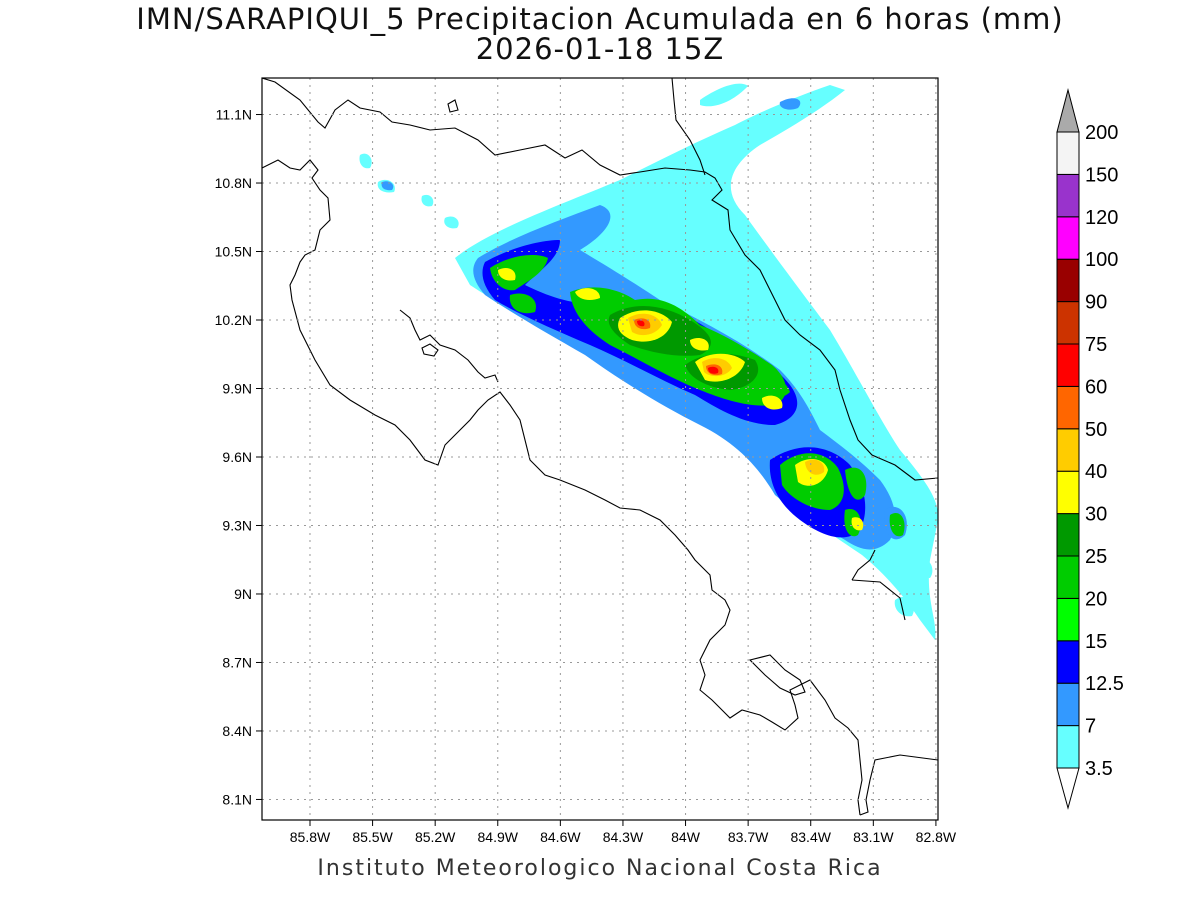  I want to click on colorbar-label: 7, so click(1090, 727).